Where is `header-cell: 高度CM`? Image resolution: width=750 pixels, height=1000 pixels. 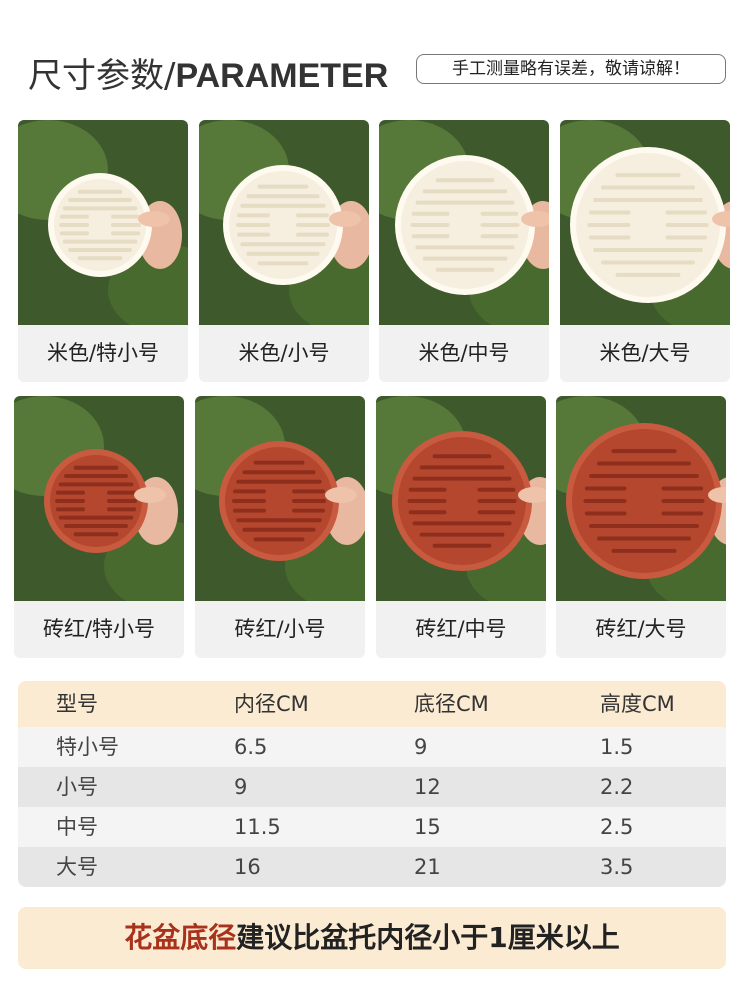 header-cell: 高度CM is located at coordinates (637, 704).